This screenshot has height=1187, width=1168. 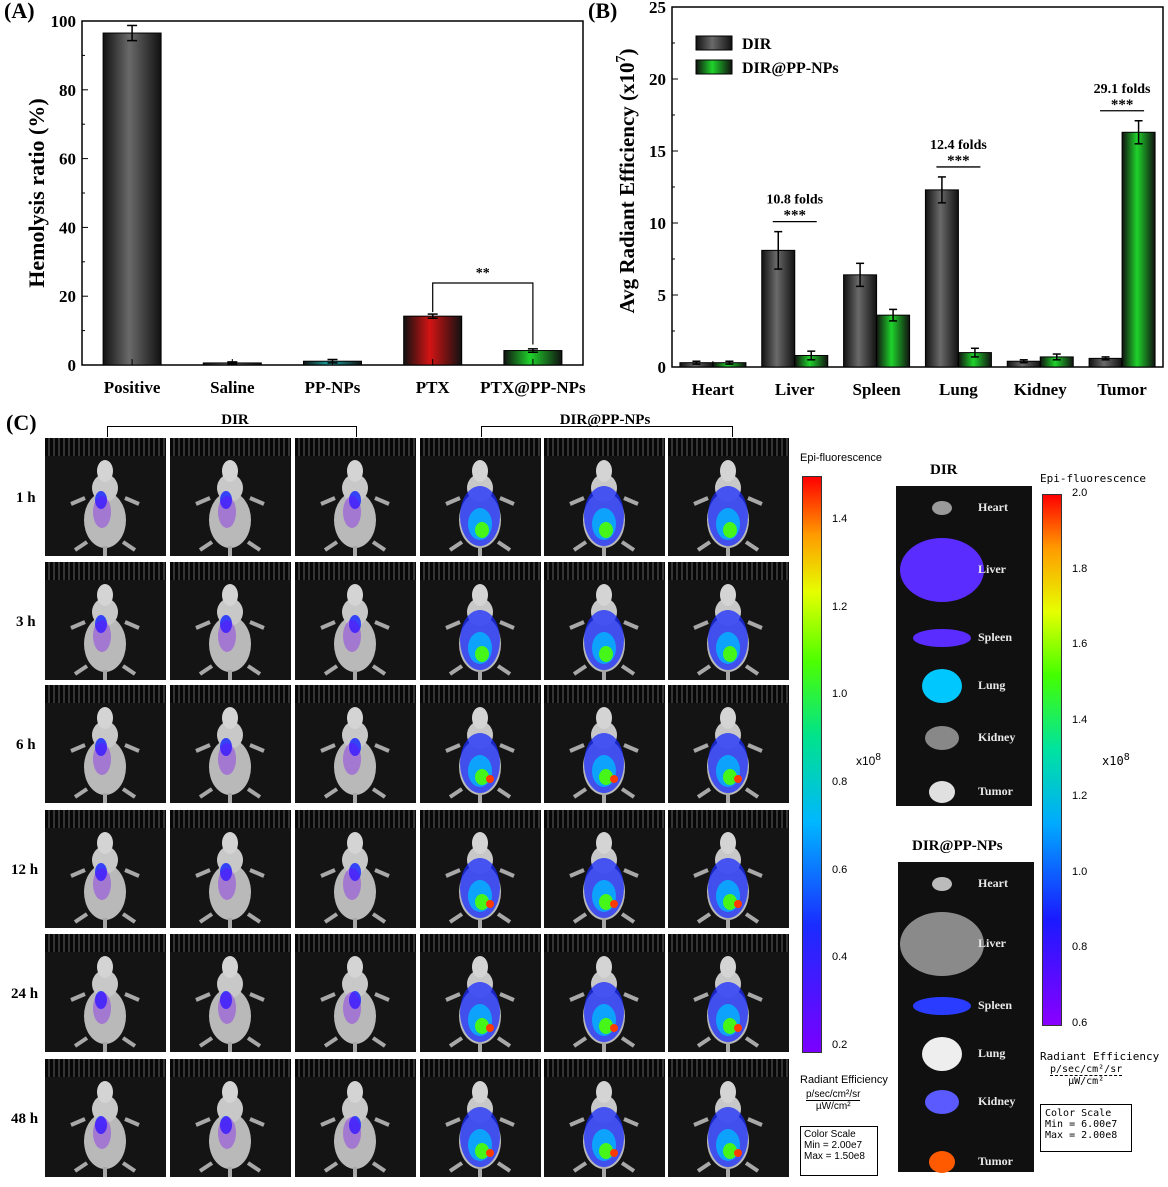 I want to click on group-label-dir-ppnps: DIR@PP-NPs, so click(x=605, y=420).